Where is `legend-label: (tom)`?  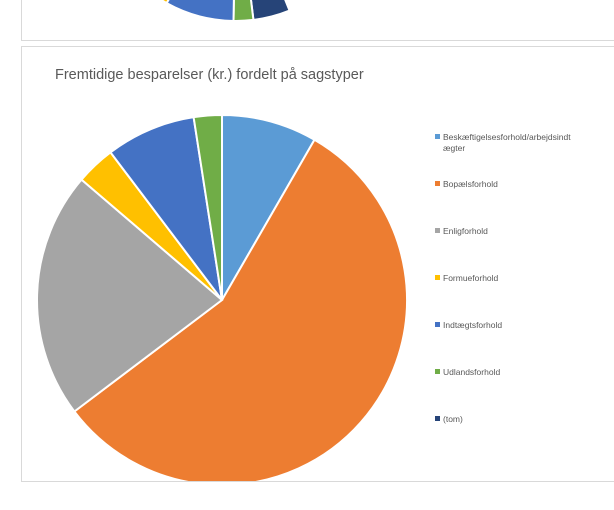
legend-label: (tom) is located at coordinates (453, 419).